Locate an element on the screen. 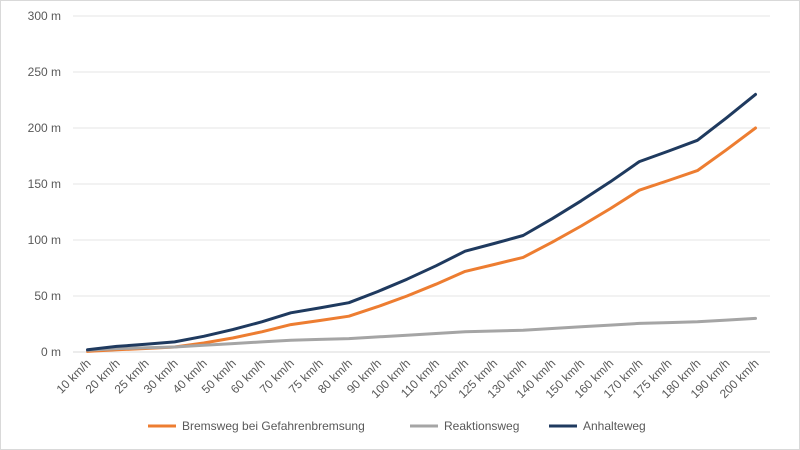  y-tick-label: 200 m is located at coordinates (44, 128).